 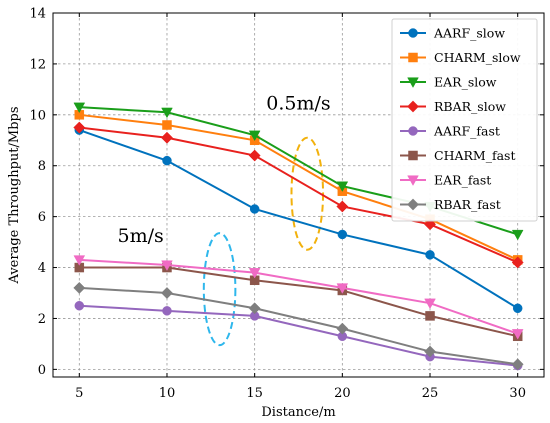 I want to click on legend-item: CHARM_slow, so click(x=460, y=57).